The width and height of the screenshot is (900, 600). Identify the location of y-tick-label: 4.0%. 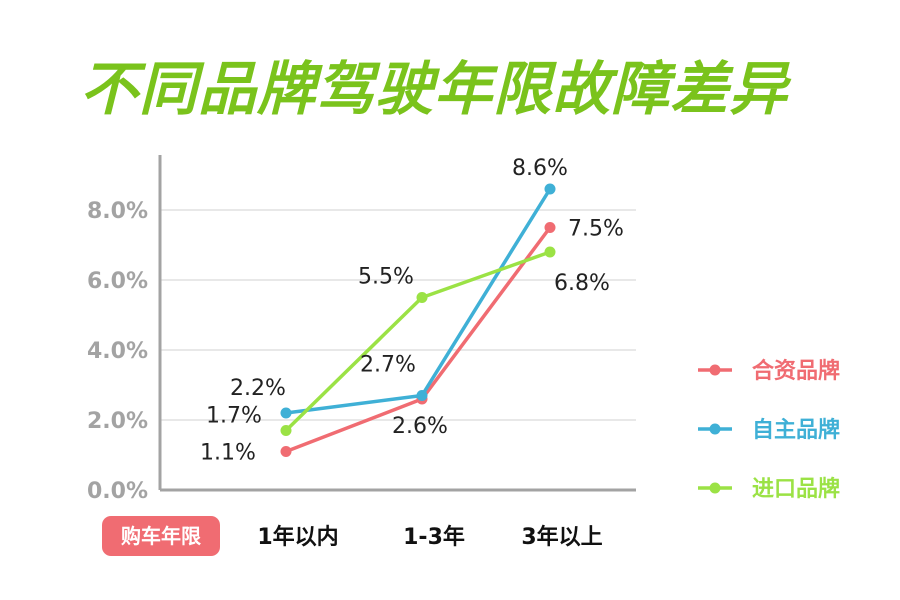
(117, 351).